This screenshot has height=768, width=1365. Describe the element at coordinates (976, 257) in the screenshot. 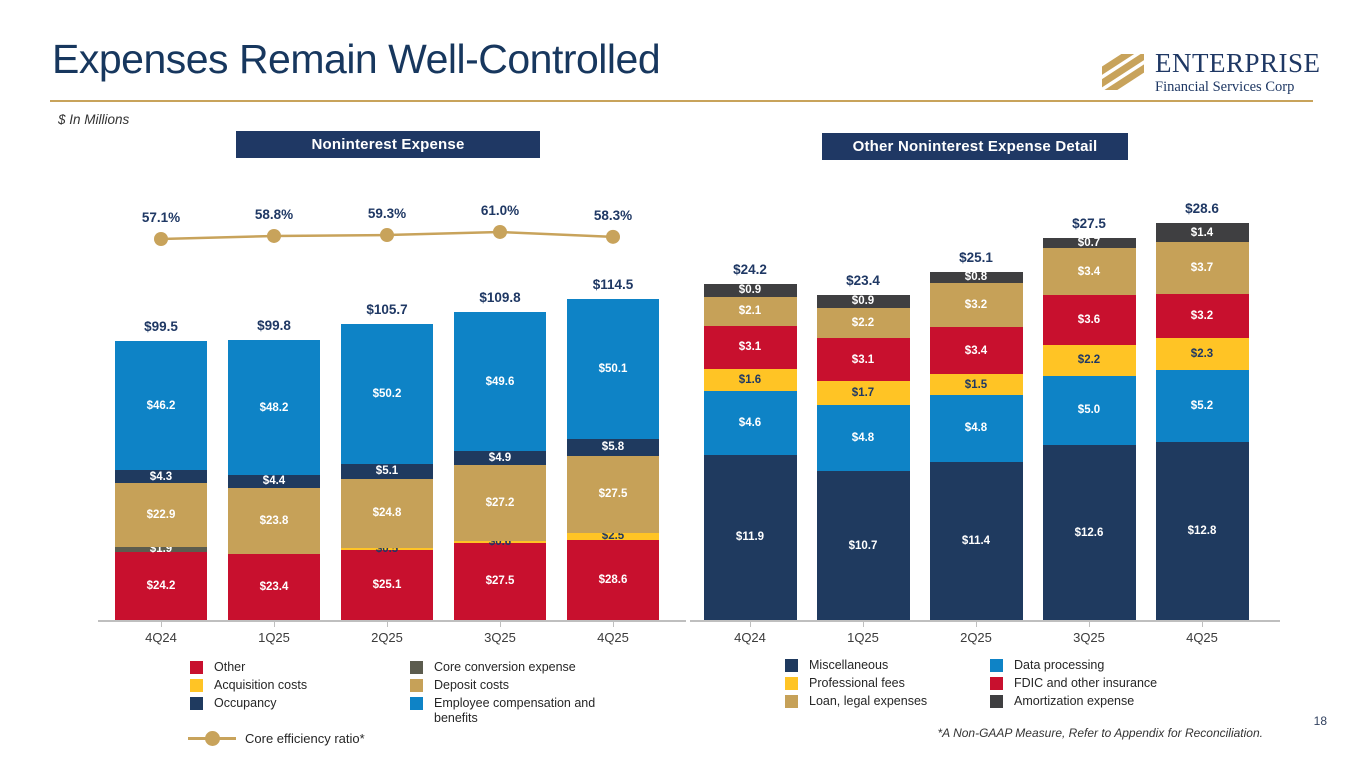

I see `bar-total-label: $25.1` at that location.